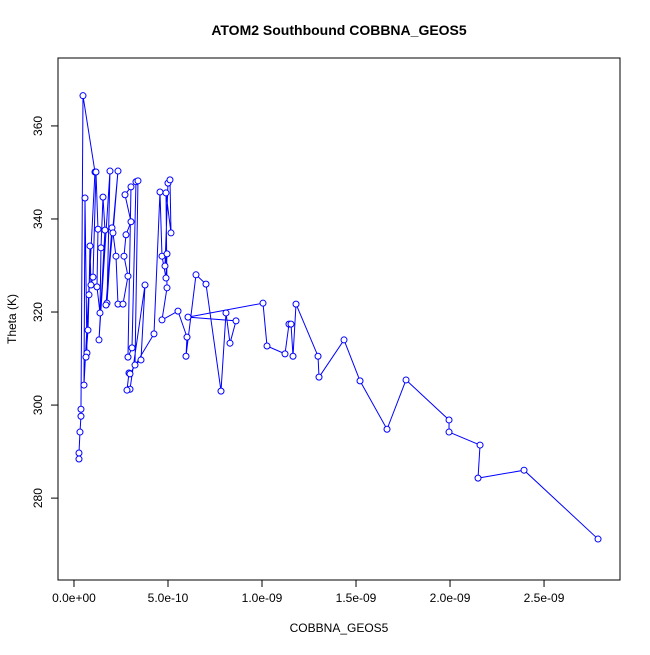 The height and width of the screenshot is (655, 650). What do you see at coordinates (38, 498) in the screenshot?
I see `y-tick-label: 280` at bounding box center [38, 498].